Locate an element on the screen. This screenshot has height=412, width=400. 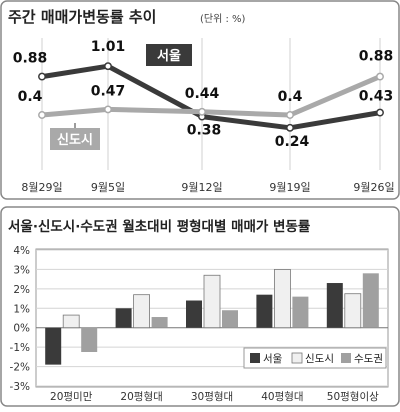
bar-legend-label-newtown: 신도시 is located at coordinates (319, 359).